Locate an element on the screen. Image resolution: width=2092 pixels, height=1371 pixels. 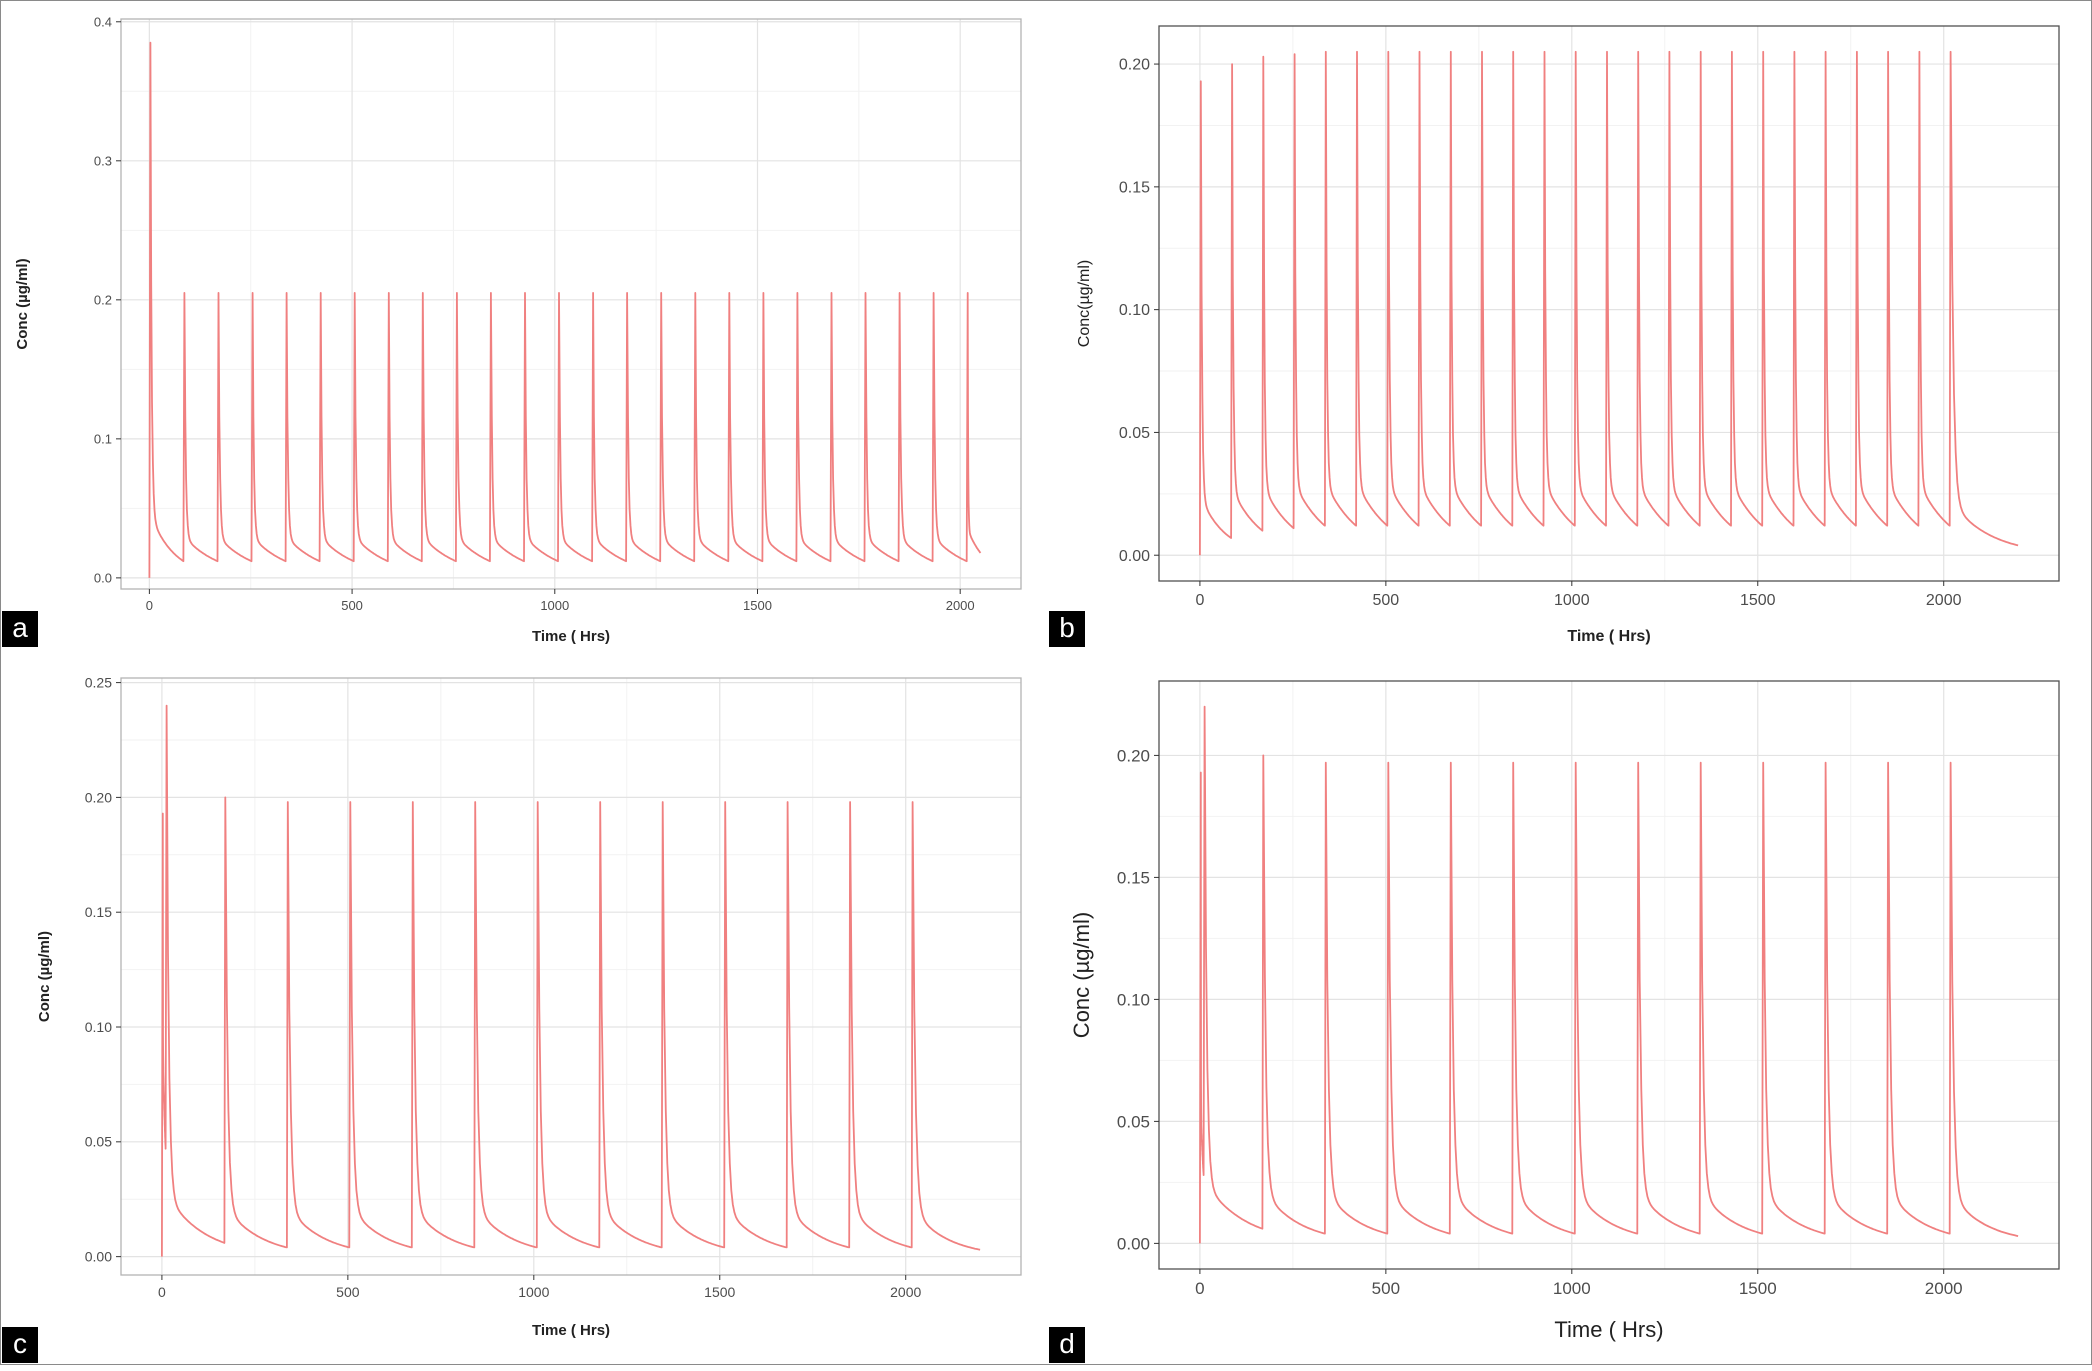
series-line is located at coordinates (1609, 303).